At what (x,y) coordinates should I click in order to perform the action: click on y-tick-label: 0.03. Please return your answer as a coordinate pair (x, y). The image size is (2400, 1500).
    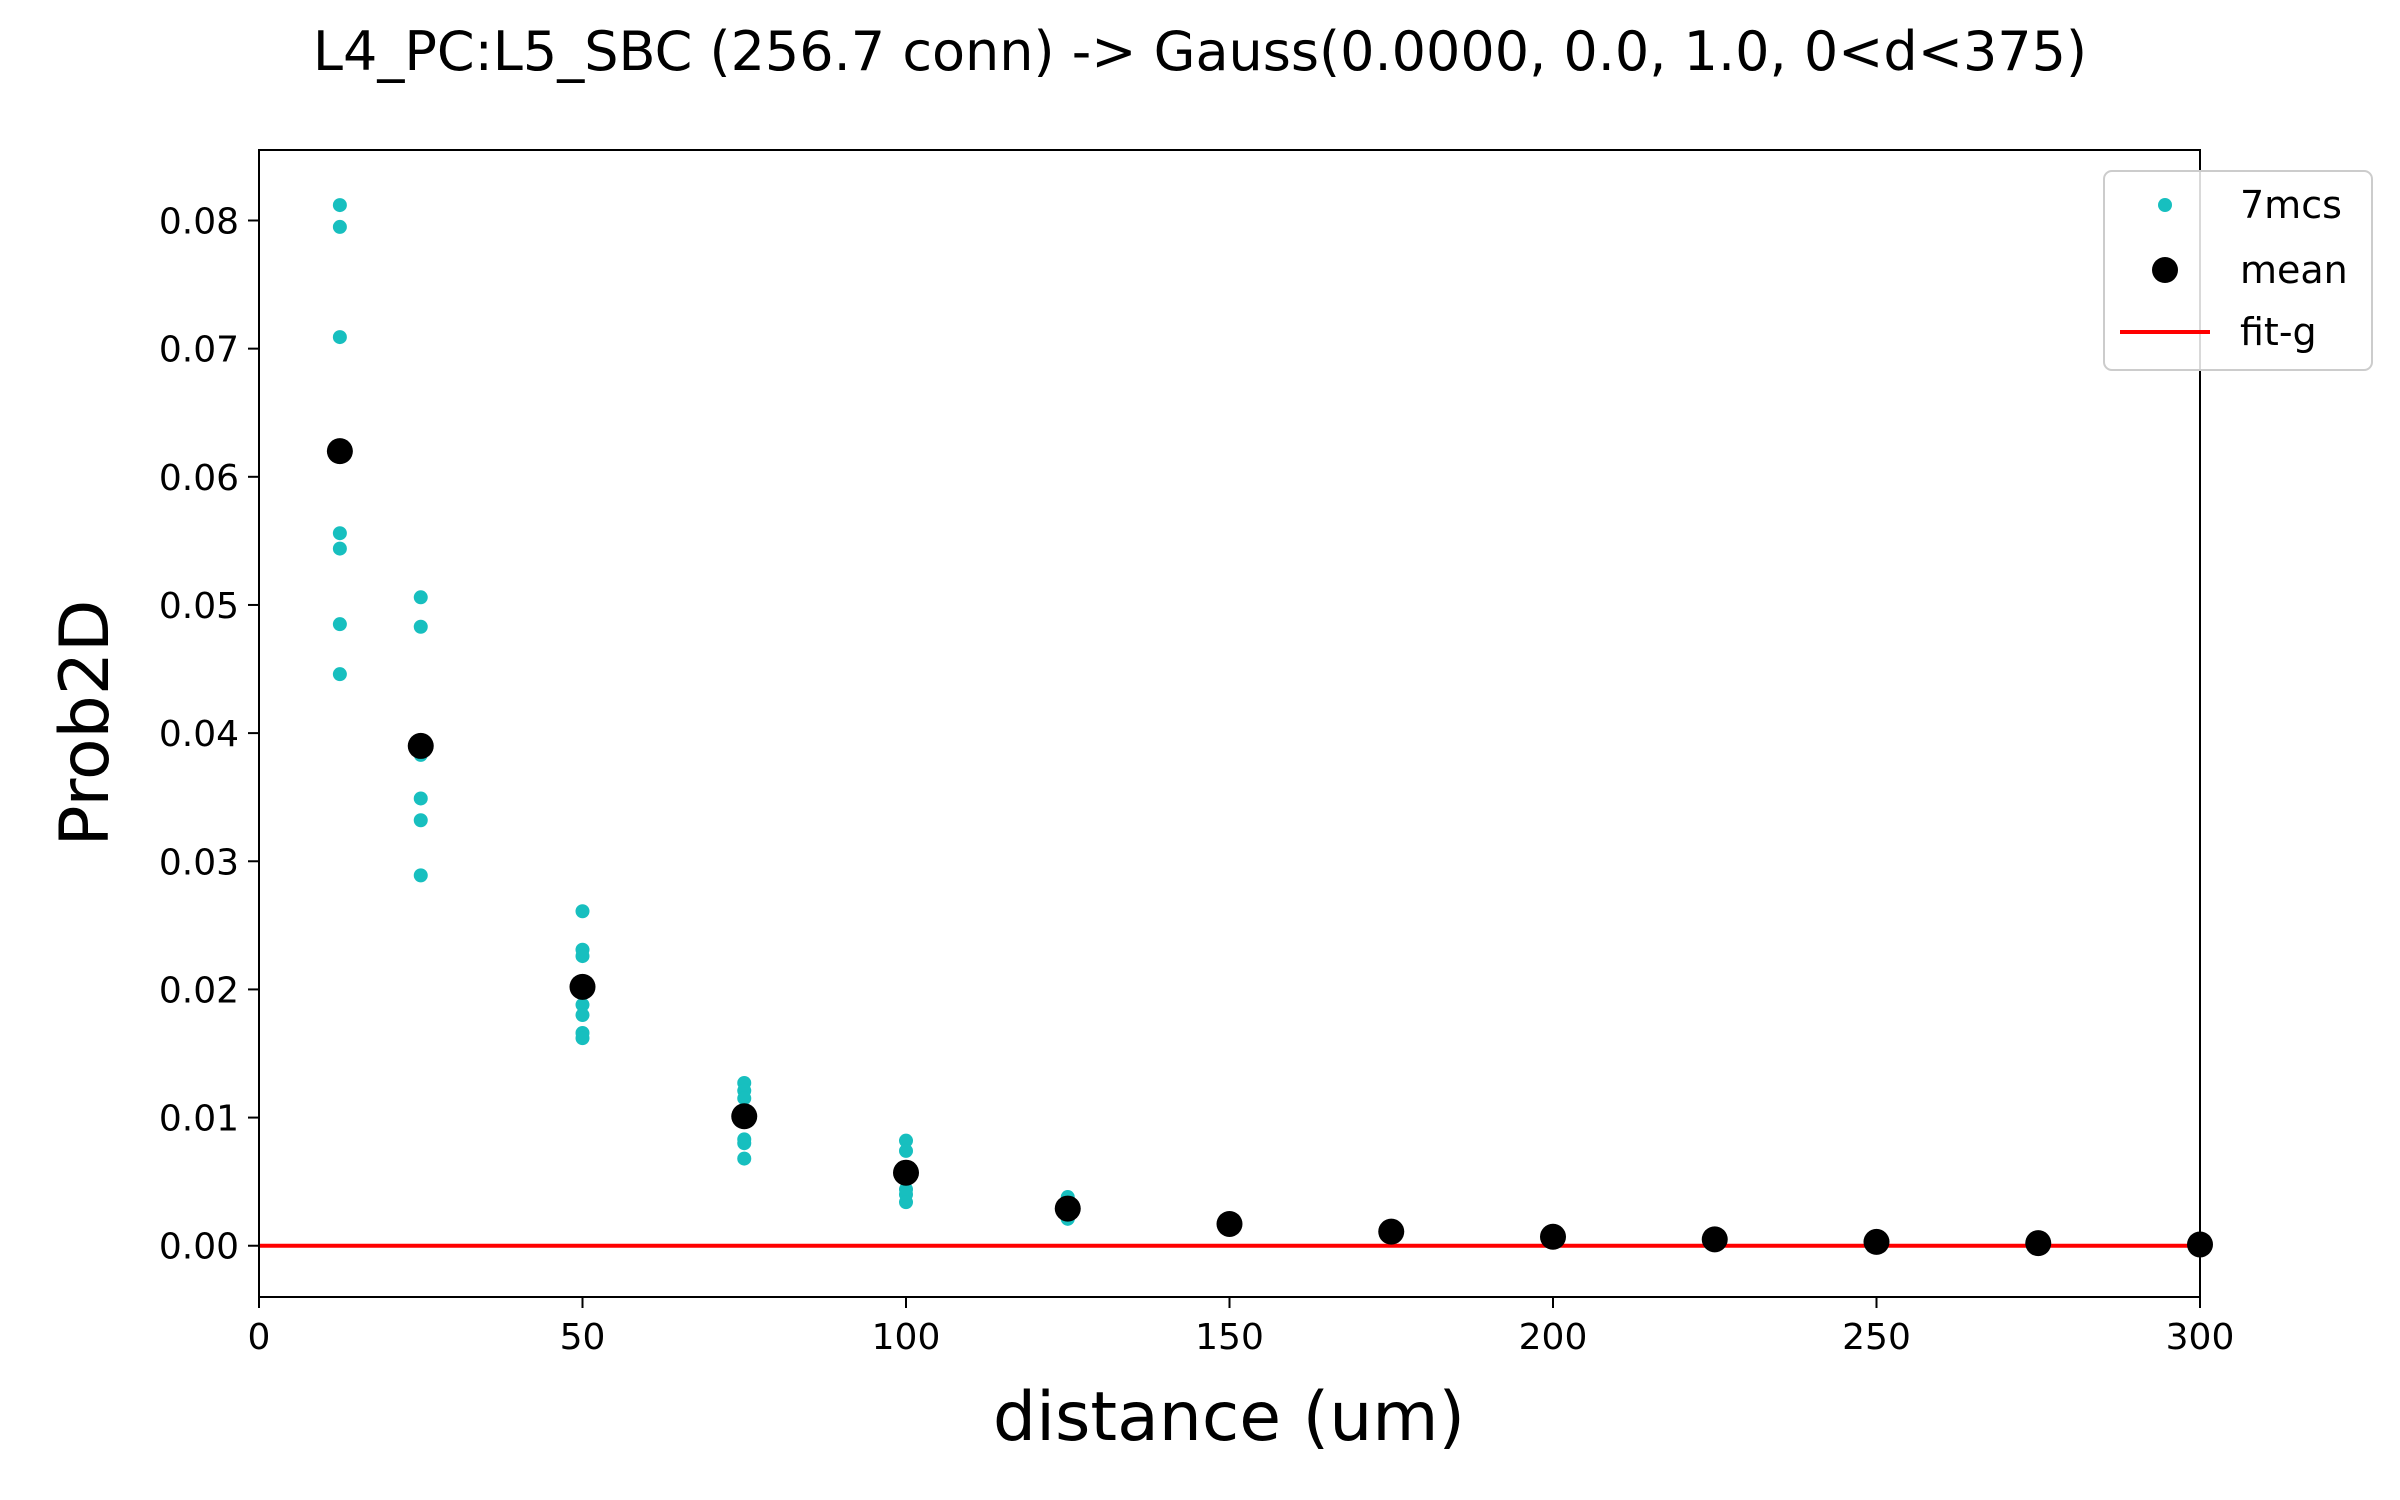
    Looking at the image, I should click on (199, 862).